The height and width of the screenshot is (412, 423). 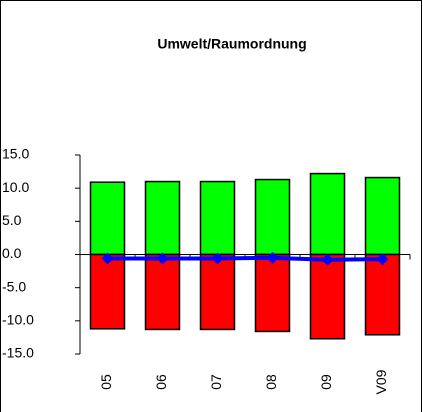 I want to click on y-tick-label: 10.0, so click(x=15, y=187).